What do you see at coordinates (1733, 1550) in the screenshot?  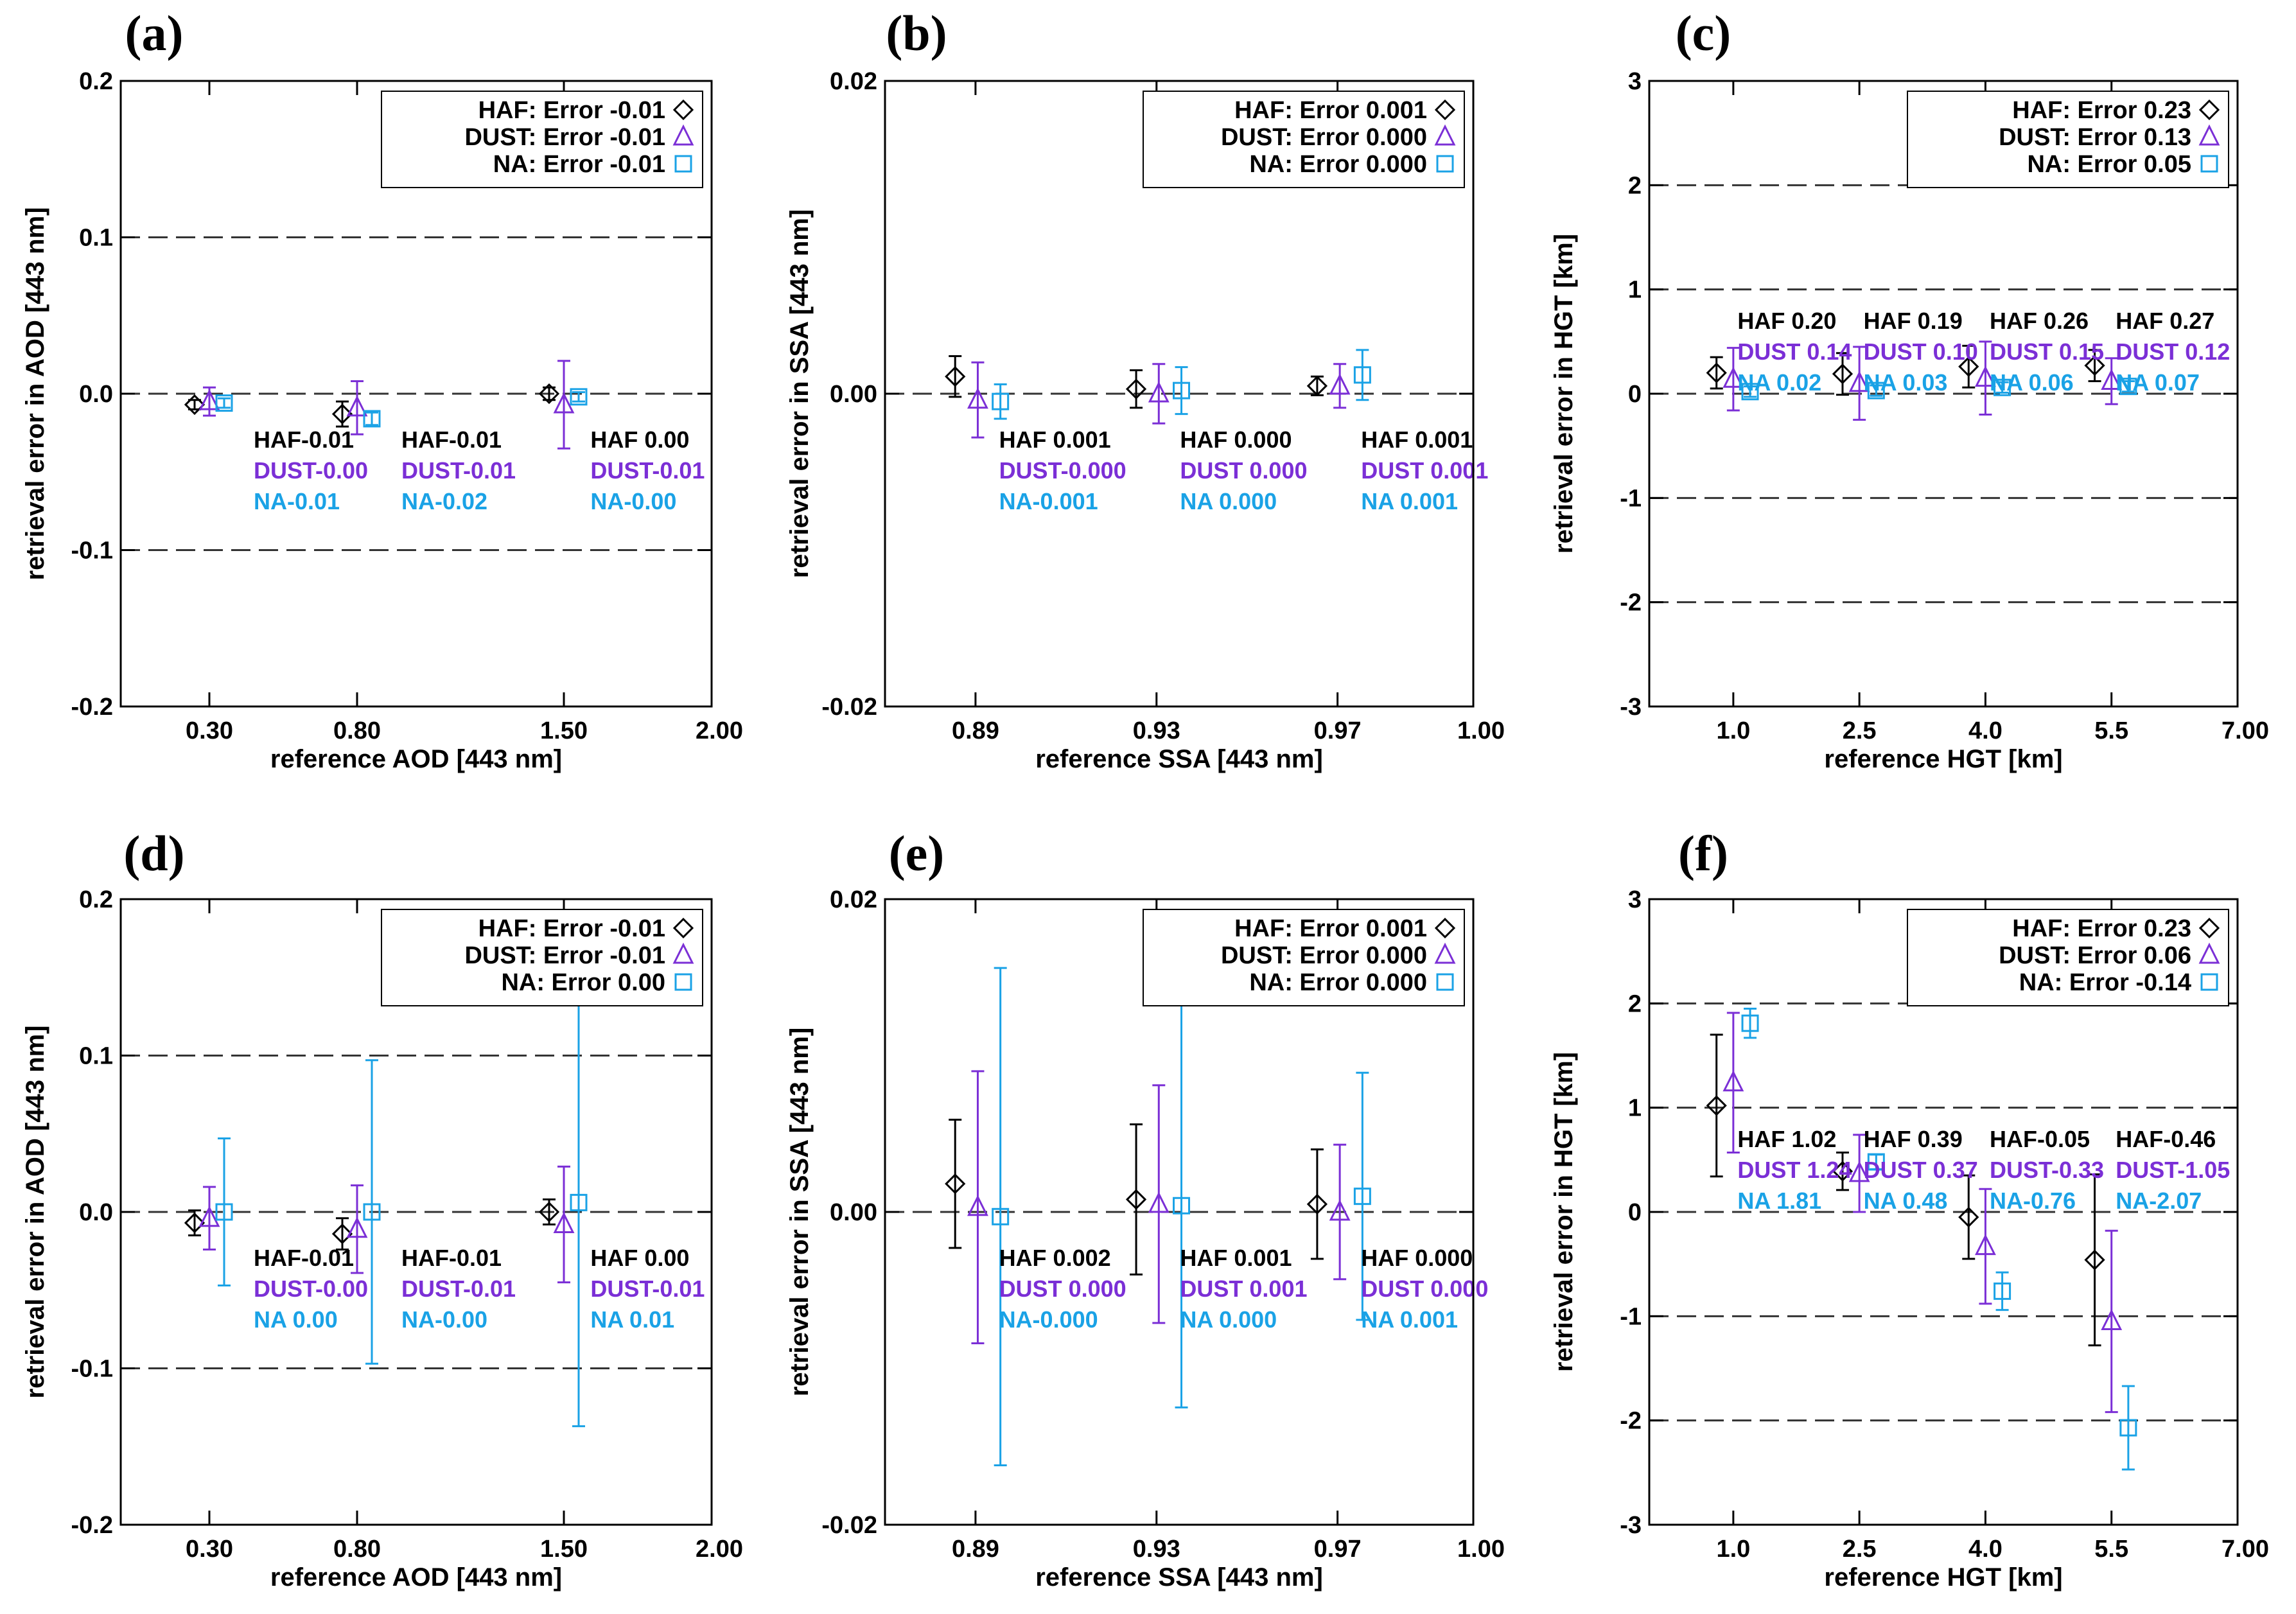 I see `x-tick-label: 1.0` at bounding box center [1733, 1550].